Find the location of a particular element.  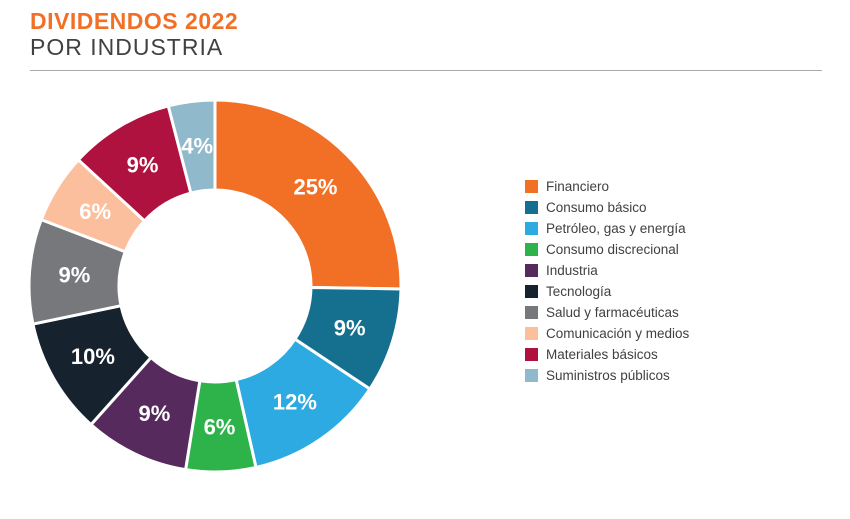

legend-item-1: Consumo básico is located at coordinates (607, 207).